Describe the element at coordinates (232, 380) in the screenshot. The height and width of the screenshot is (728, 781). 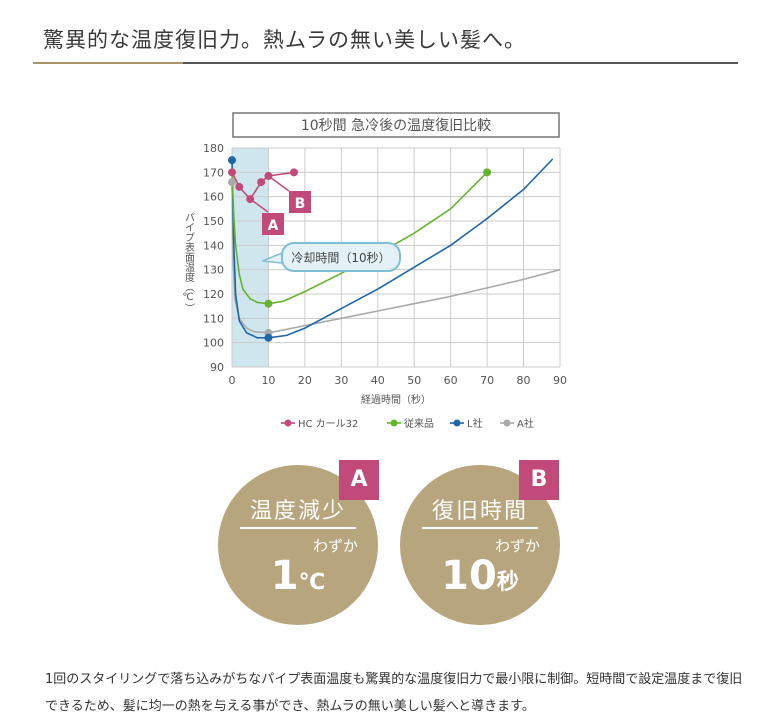
I see `x-tick-label: 0` at that location.